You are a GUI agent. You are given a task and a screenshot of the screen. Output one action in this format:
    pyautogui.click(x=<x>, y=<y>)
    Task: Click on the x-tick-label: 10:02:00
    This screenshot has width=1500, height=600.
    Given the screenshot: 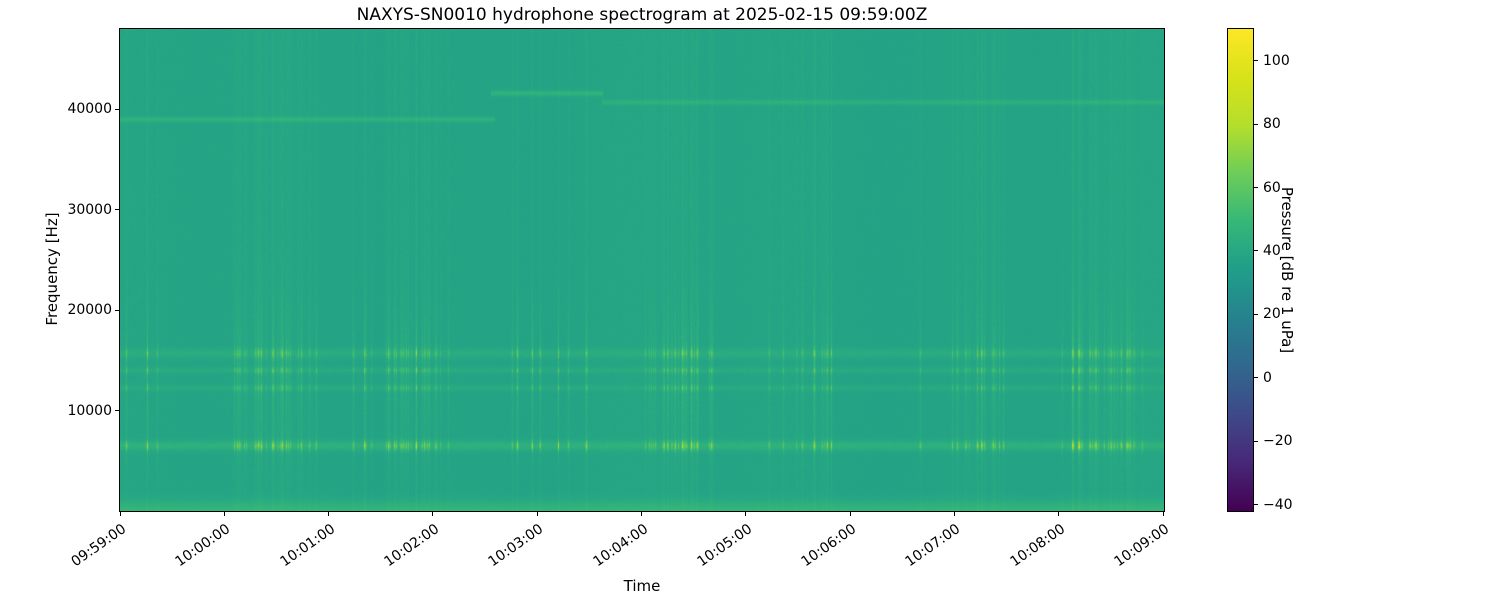 What is the action you would take?
    pyautogui.click(x=412, y=546)
    